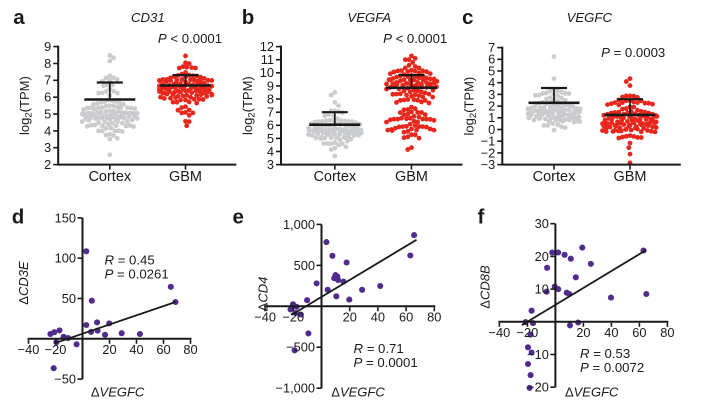 The width and height of the screenshot is (703, 412). I want to click on svg-text: P = 0.0261, so click(137, 274).